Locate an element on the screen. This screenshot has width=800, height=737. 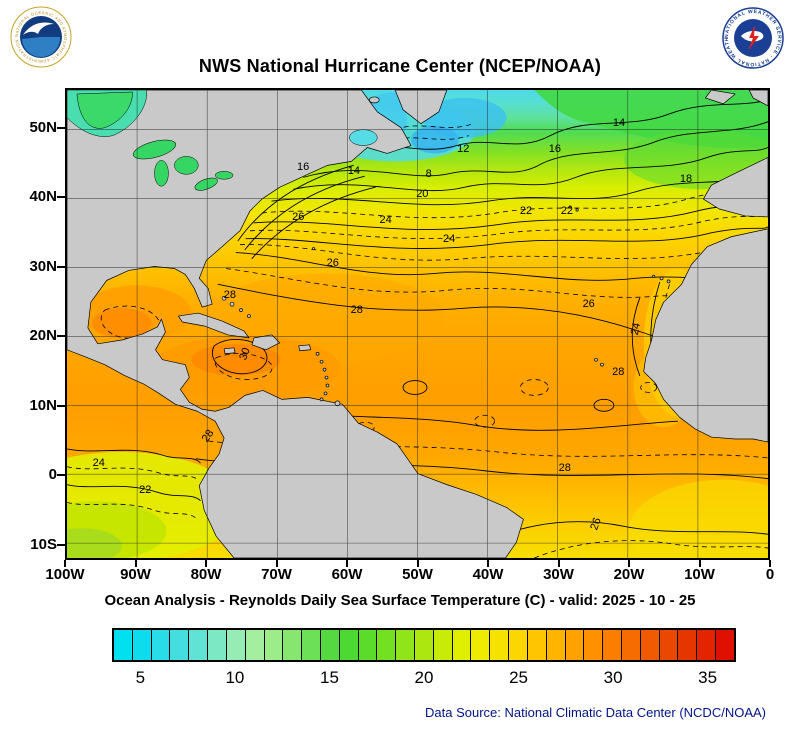
lon-tick-label: 60W is located at coordinates (347, 574).